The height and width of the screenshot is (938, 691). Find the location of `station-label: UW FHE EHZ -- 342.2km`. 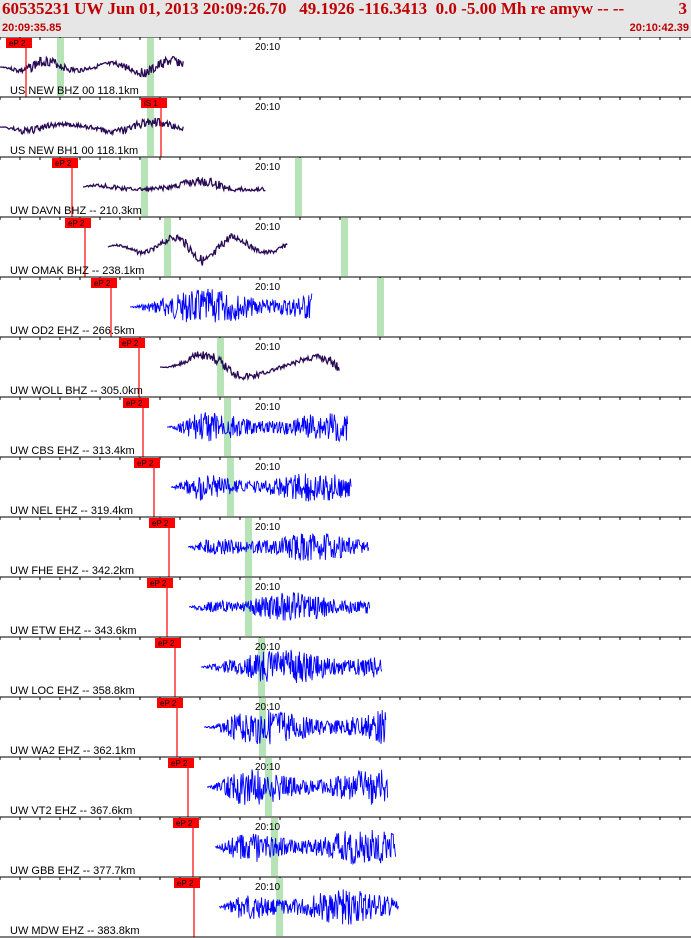

station-label: UW FHE EHZ -- 342.2km is located at coordinates (72, 571).